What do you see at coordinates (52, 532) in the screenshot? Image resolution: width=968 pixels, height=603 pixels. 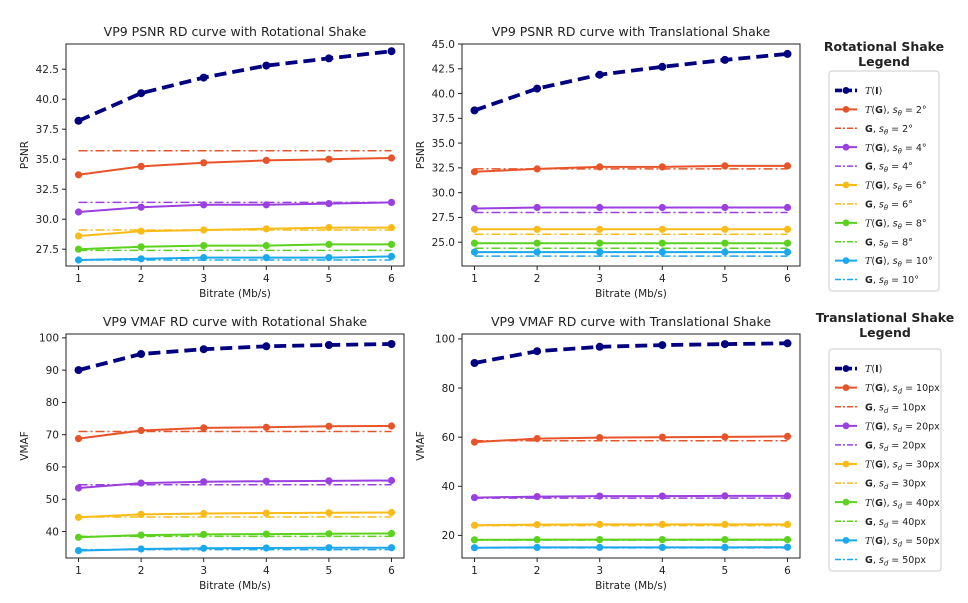 I see `y-tick-label: 40` at bounding box center [52, 532].